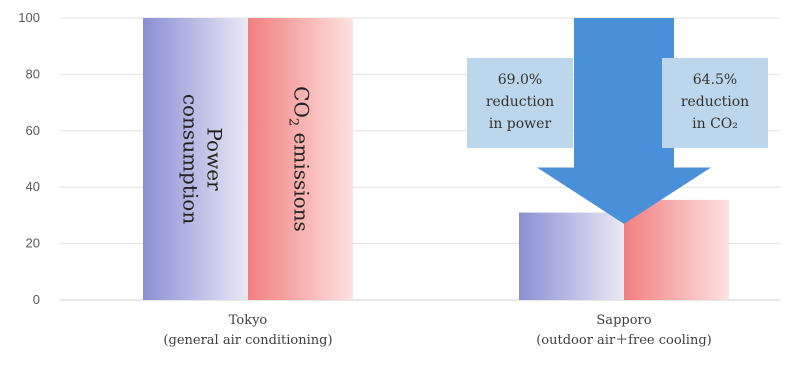 The width and height of the screenshot is (791, 365). Describe the element at coordinates (215, 159) in the screenshot. I see `power-label-line: Power` at that location.